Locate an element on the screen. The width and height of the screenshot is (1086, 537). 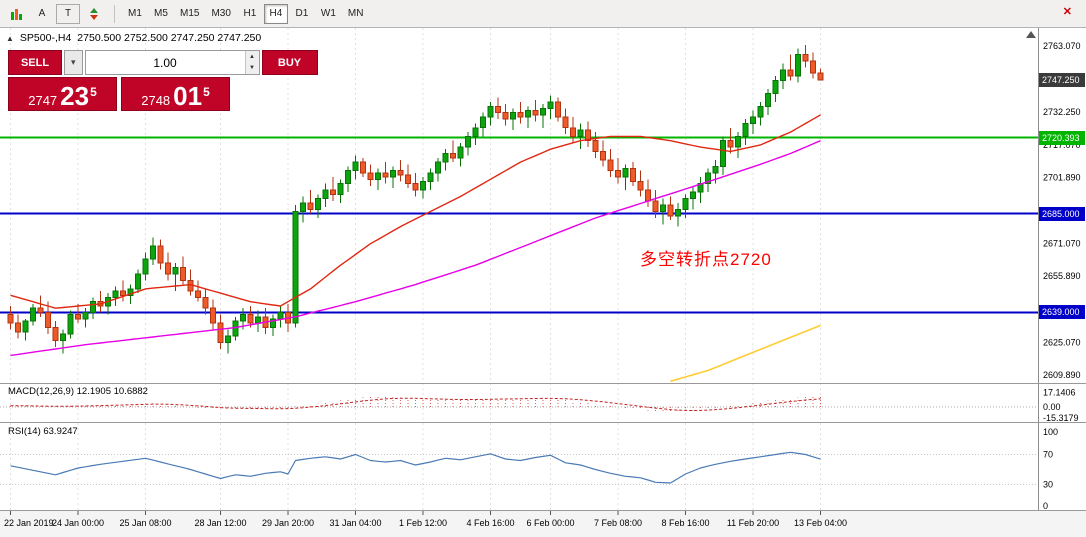
macd-indicator: 17.1406 0.00-15.3179 is located at coordinates (539, 405).